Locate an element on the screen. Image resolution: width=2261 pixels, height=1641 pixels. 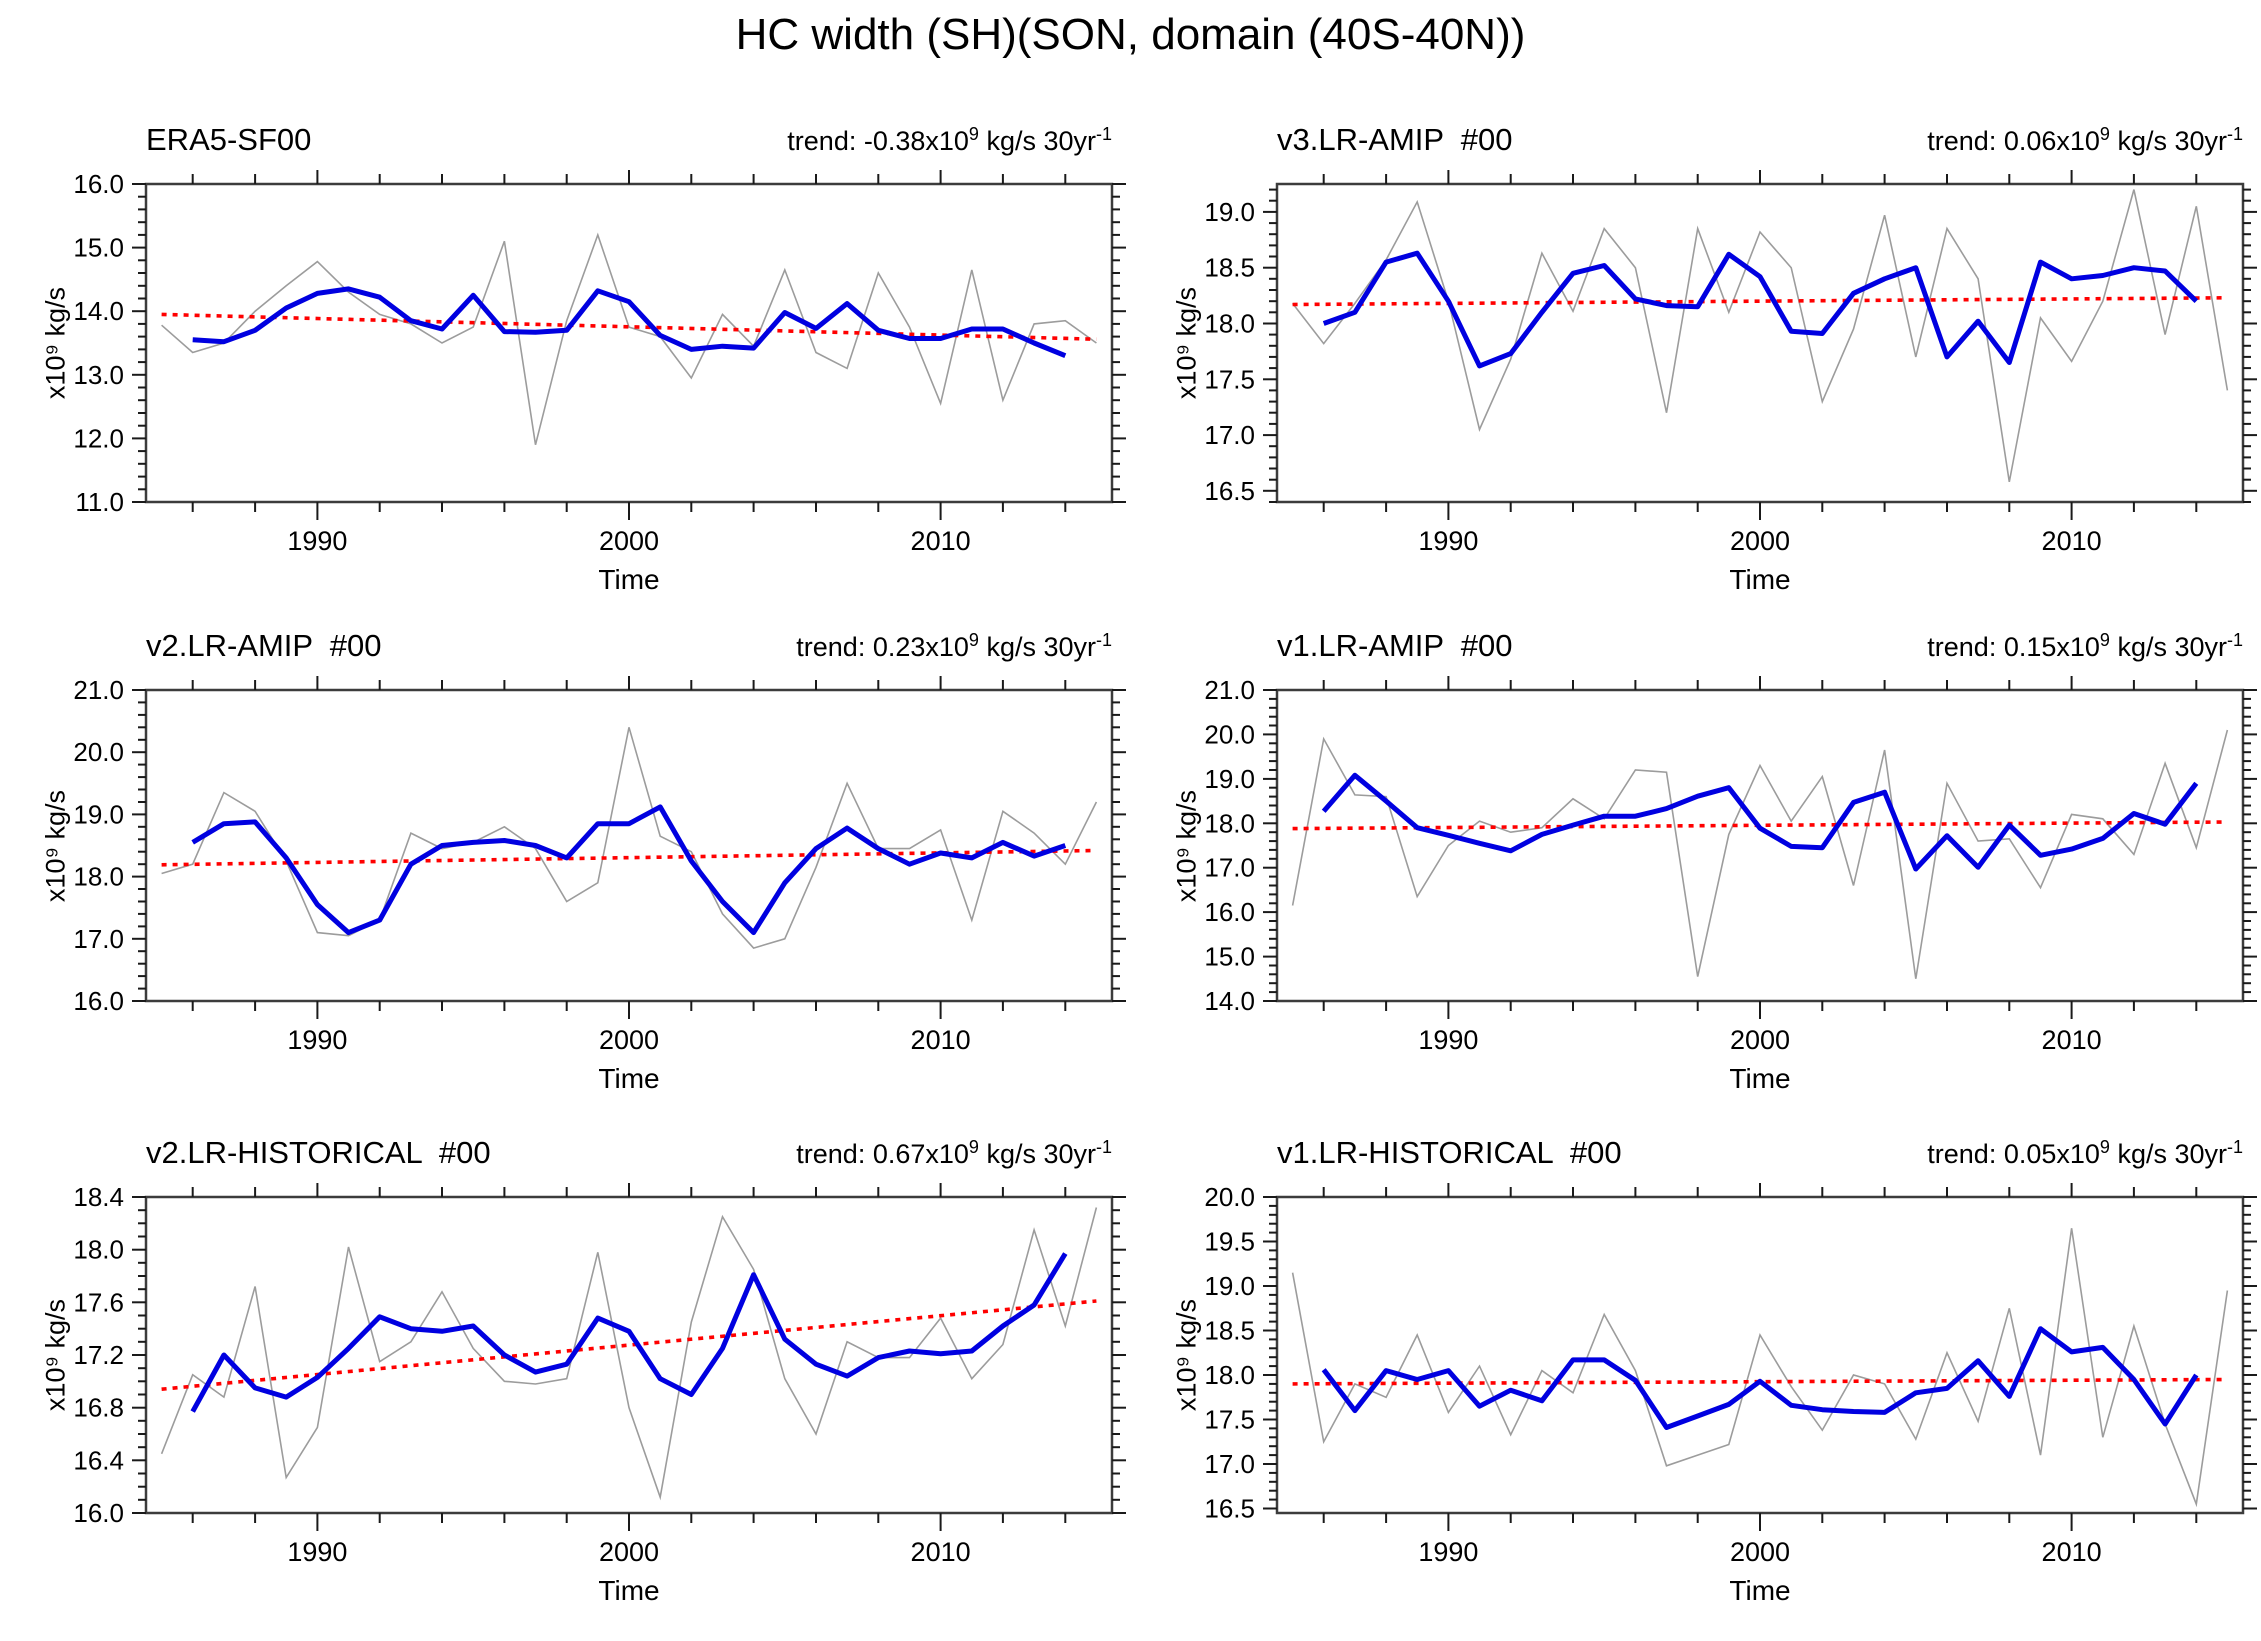
panel-title: v1.LR-HISTORICAL #00 is located at coordinates (1449, 1152).